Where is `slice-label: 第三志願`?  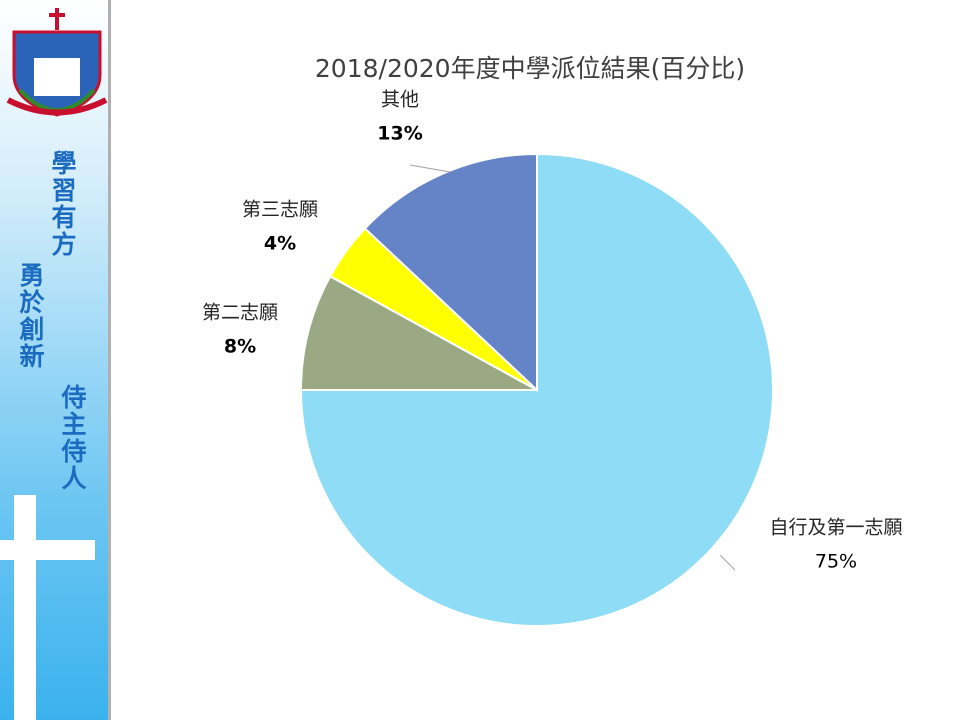 slice-label: 第三志願 is located at coordinates (280, 210).